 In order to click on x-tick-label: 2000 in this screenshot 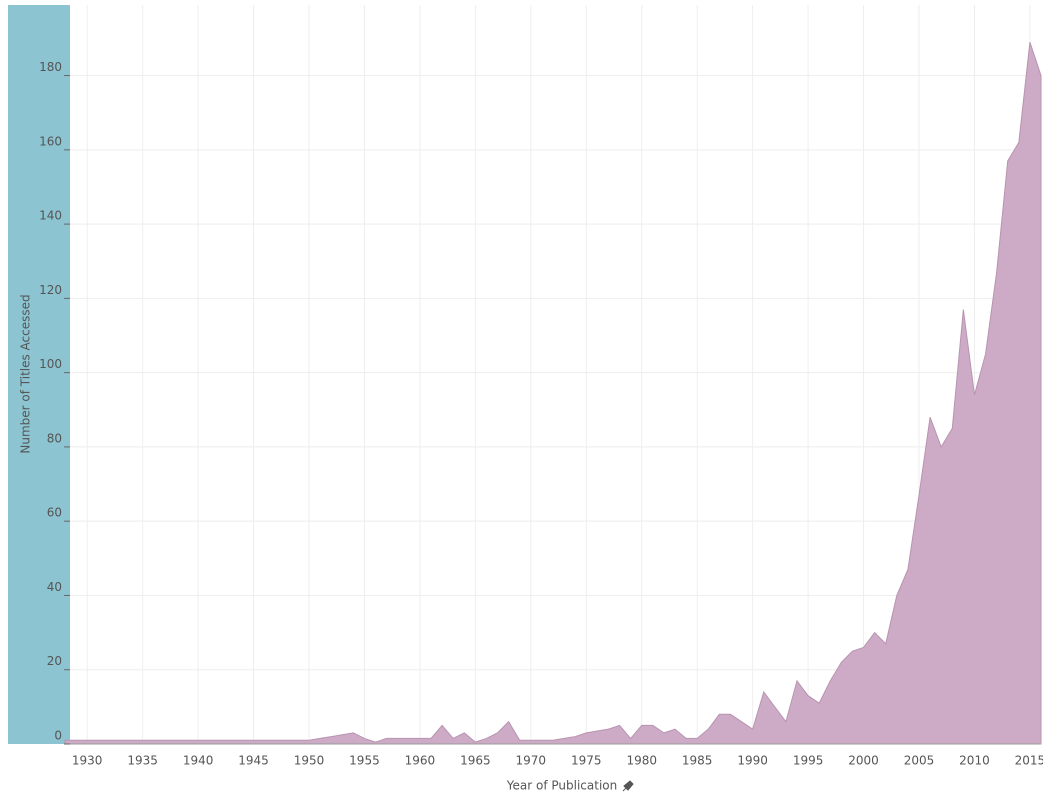, I will do `click(863, 761)`.